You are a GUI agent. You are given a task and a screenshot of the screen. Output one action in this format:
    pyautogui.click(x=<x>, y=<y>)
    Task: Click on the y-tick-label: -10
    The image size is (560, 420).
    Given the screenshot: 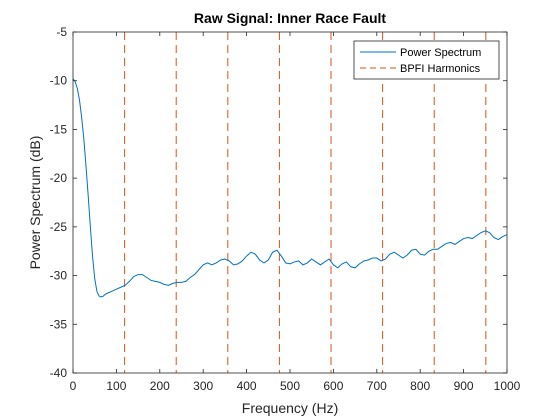 What is the action you would take?
    pyautogui.click(x=59, y=81)
    